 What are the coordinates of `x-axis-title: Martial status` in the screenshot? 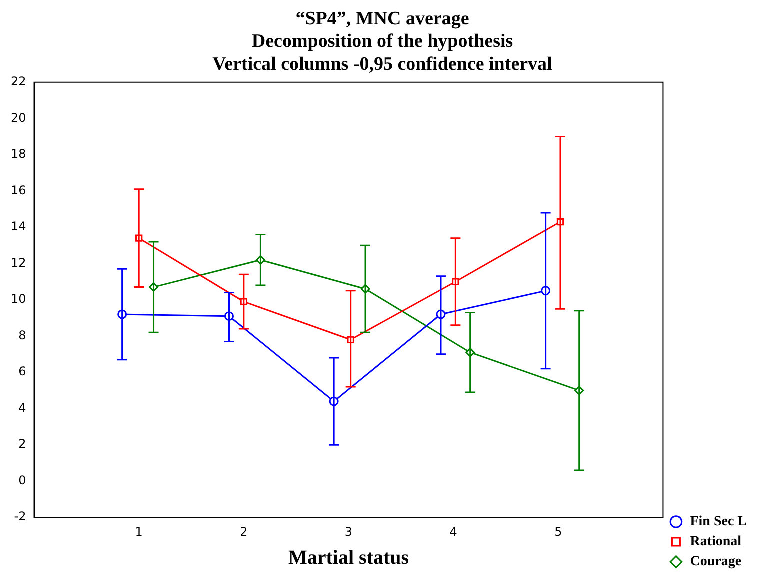 It's located at (349, 558).